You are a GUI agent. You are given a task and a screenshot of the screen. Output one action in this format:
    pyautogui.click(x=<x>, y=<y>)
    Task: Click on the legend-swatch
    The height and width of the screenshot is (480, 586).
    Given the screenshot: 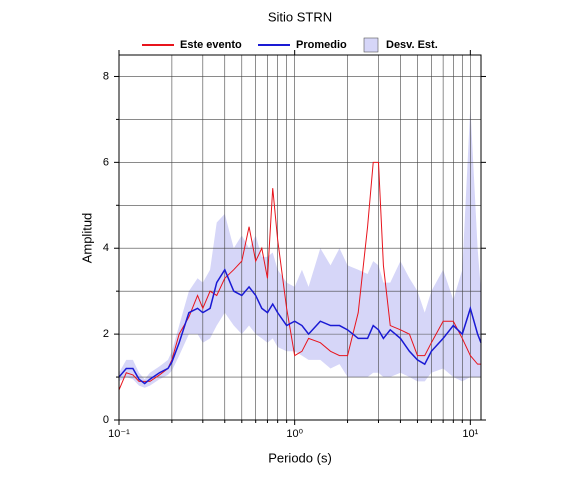 What is the action you would take?
    pyautogui.click(x=371, y=45)
    